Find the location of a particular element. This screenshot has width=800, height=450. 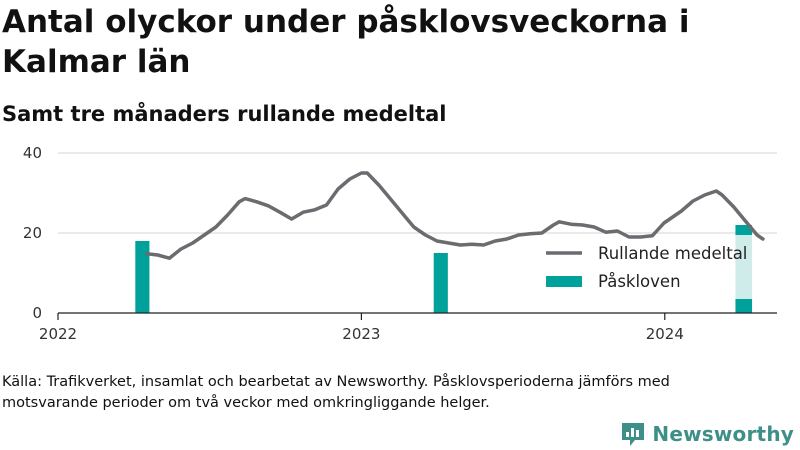

legend-bar-swatch is located at coordinates (564, 281).